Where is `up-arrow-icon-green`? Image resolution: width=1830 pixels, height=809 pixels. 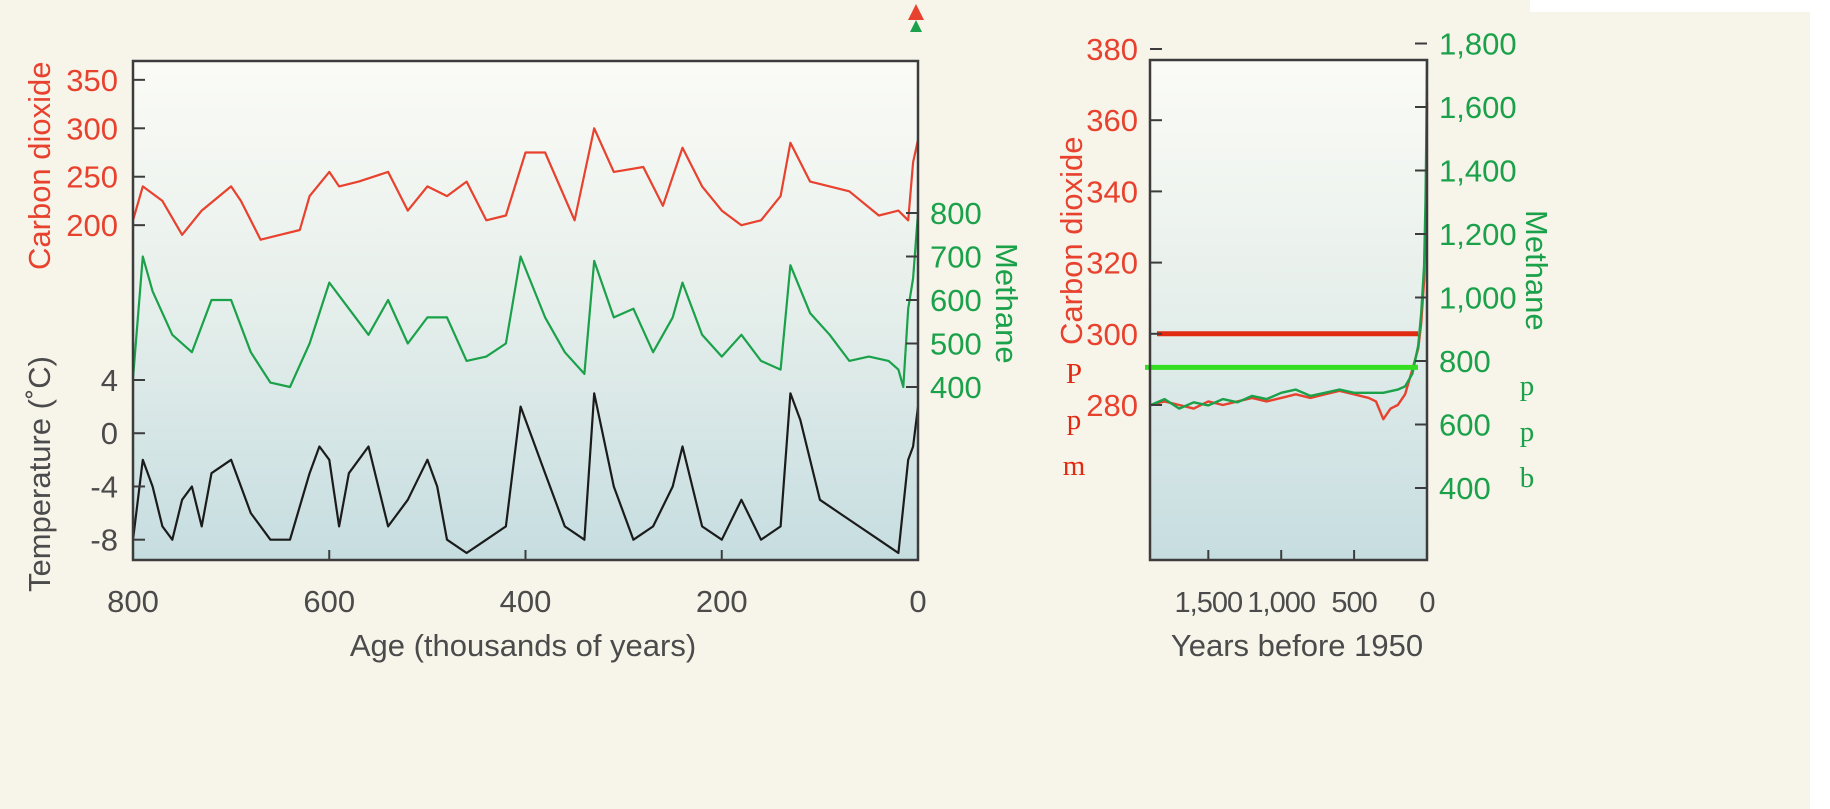 up-arrow-icon-green is located at coordinates (916, 26).